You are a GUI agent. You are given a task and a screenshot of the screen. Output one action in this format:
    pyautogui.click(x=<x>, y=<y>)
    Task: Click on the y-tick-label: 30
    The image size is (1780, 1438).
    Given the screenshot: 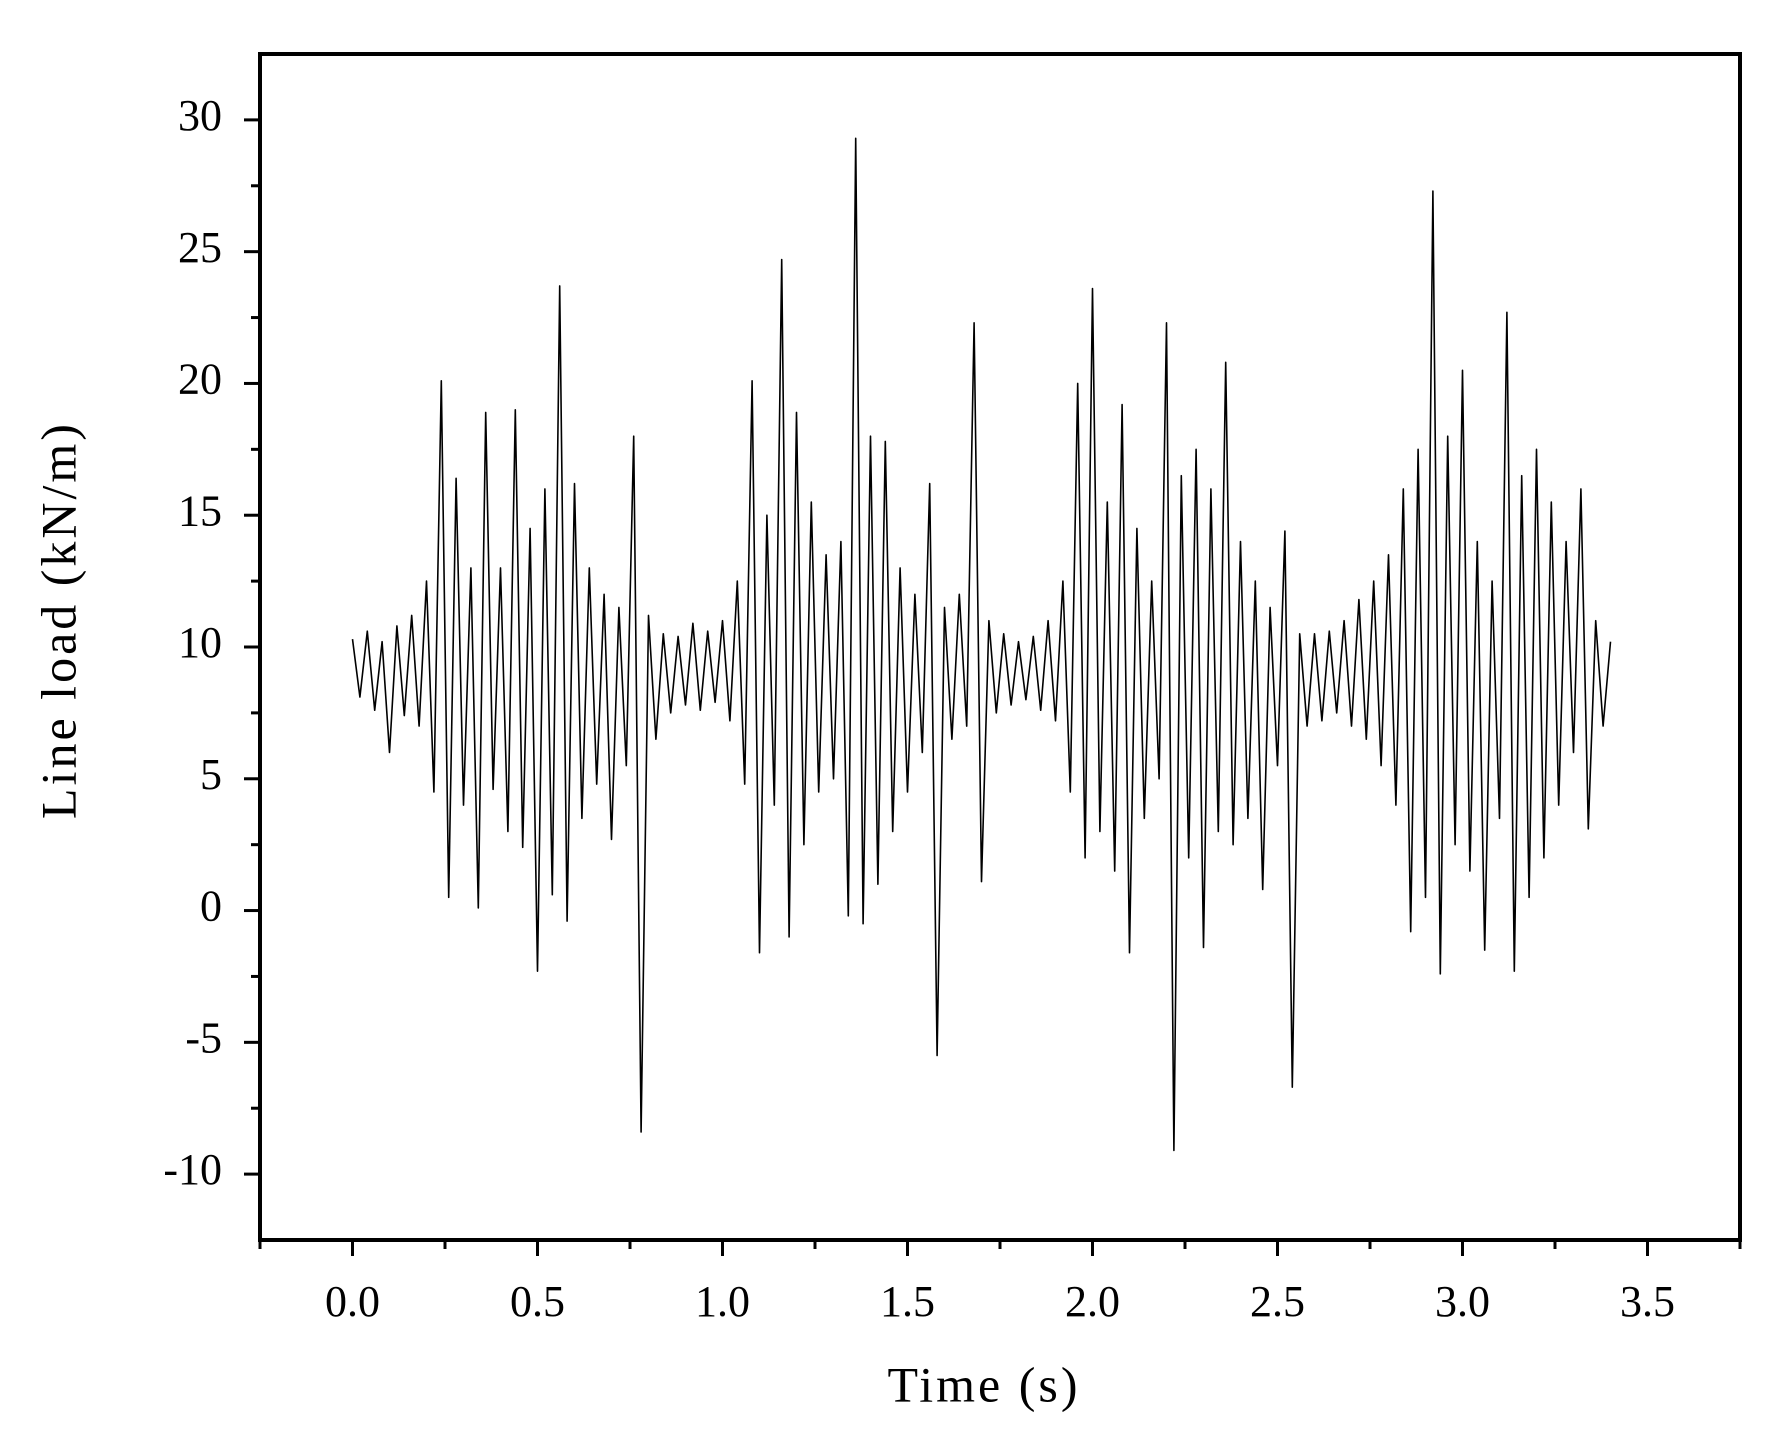 What is the action you would take?
    pyautogui.click(x=200, y=115)
    